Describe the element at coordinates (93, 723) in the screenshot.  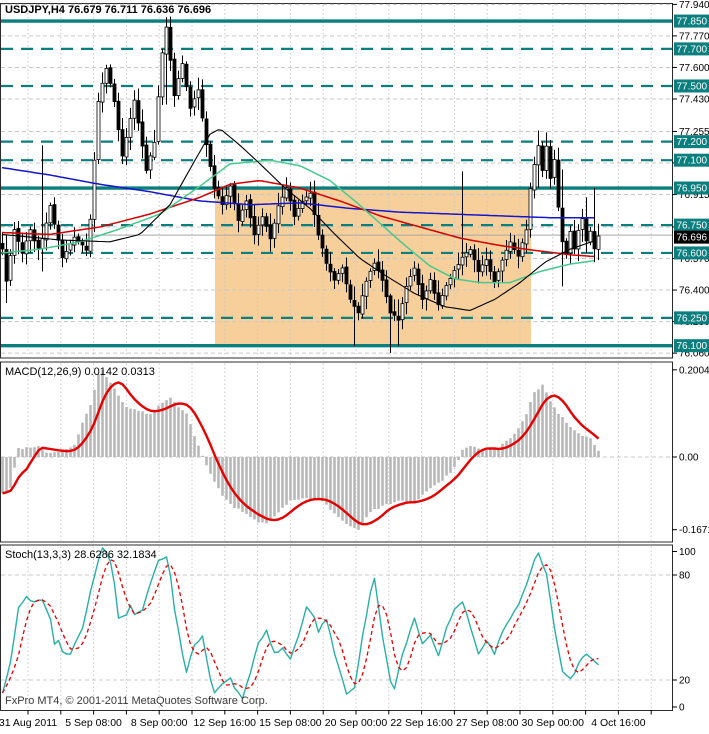
I see `date-label: 5 Sep 08:00` at that location.